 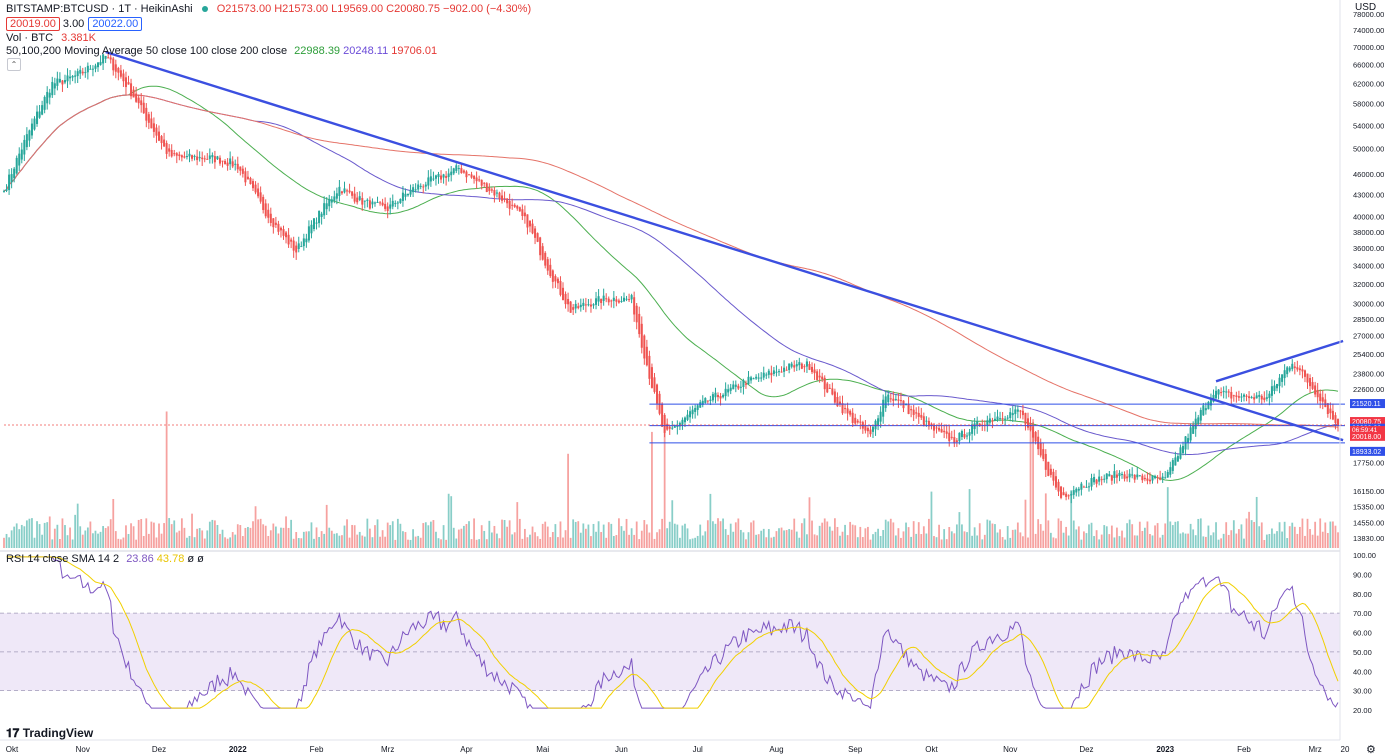 What do you see at coordinates (14, 64) in the screenshot?
I see `collapse-legend-button: ⌃` at bounding box center [14, 64].